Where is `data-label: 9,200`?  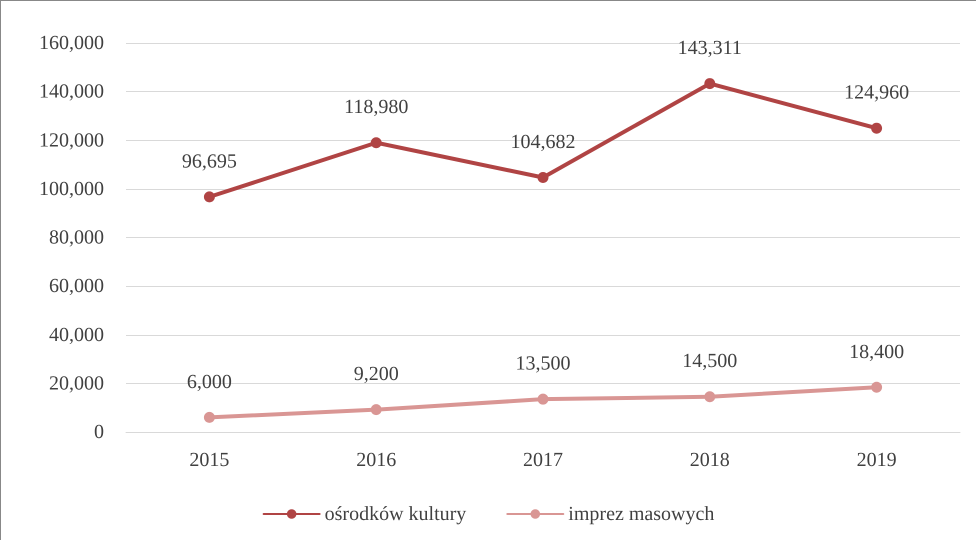 data-label: 9,200 is located at coordinates (376, 374).